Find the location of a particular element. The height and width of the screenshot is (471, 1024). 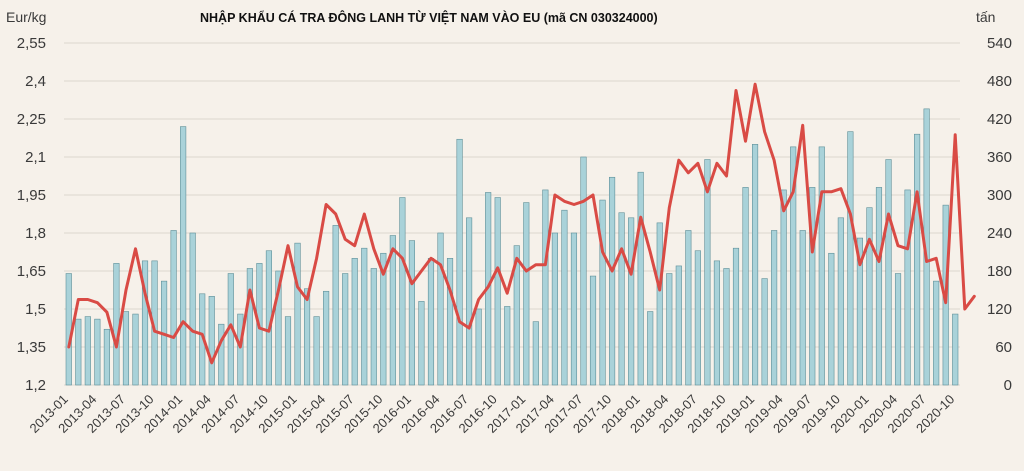

right-tick-label: 0 is located at coordinates (1008, 385).